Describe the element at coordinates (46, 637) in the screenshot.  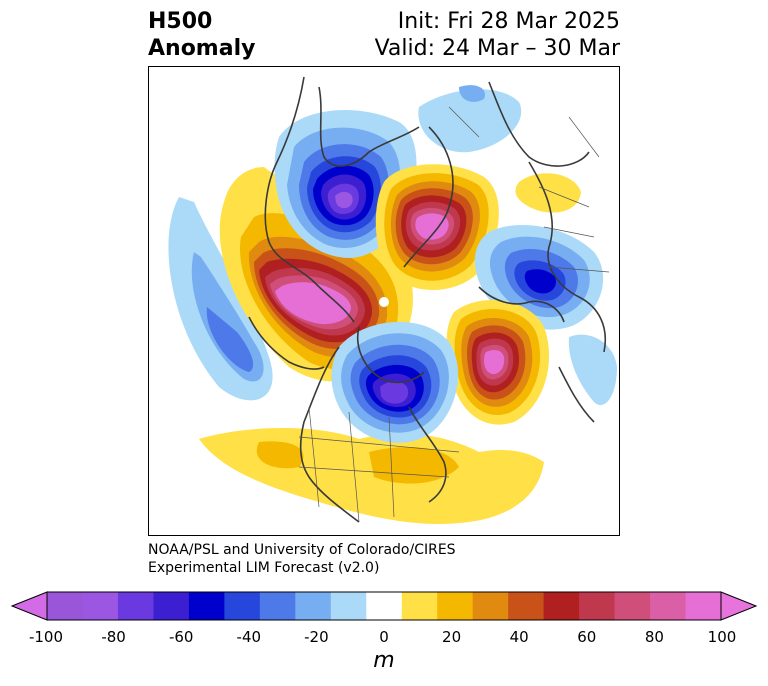
I see `colorbar-tick-label: -100` at that location.